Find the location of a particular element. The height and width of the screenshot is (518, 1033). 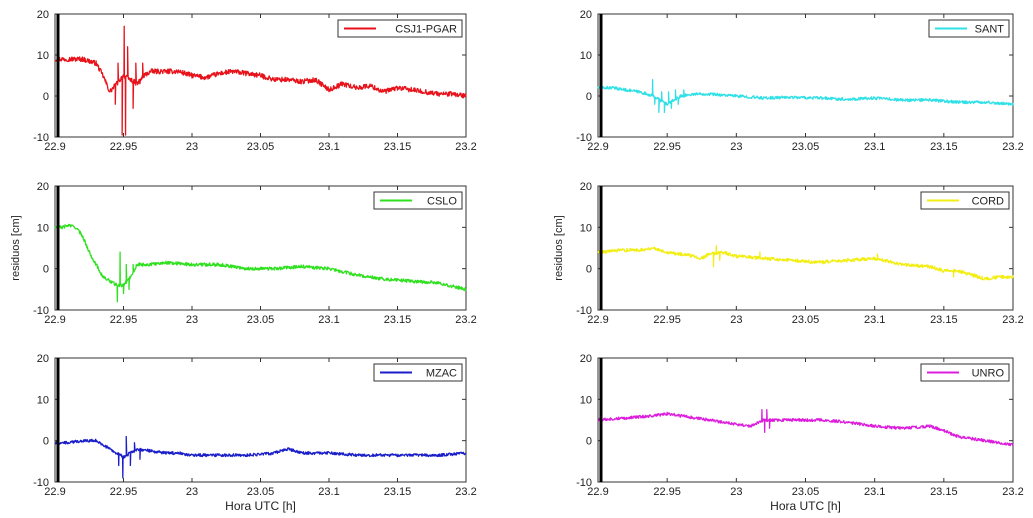

legend-label: SANT is located at coordinates (990, 30).